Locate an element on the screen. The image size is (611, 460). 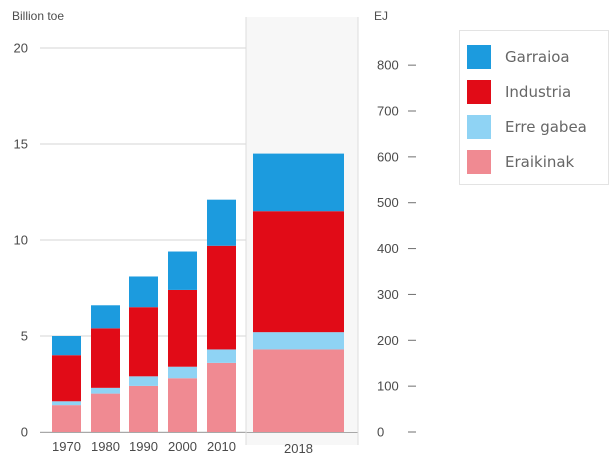
bar-1970-eraikinak is located at coordinates (66, 418).